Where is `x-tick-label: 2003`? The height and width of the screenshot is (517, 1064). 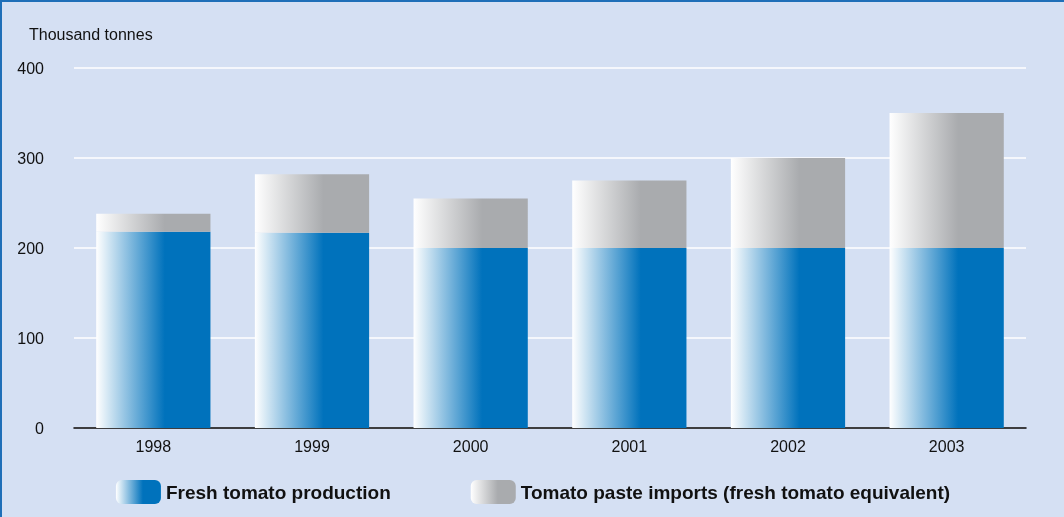
x-tick-label: 2003 is located at coordinates (946, 446).